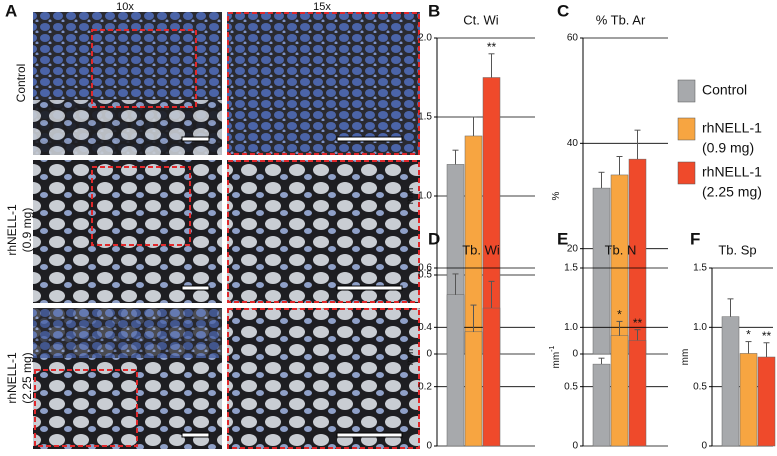 This screenshot has height=456, width=777. I want to click on y-axis-label: %, so click(556, 195).